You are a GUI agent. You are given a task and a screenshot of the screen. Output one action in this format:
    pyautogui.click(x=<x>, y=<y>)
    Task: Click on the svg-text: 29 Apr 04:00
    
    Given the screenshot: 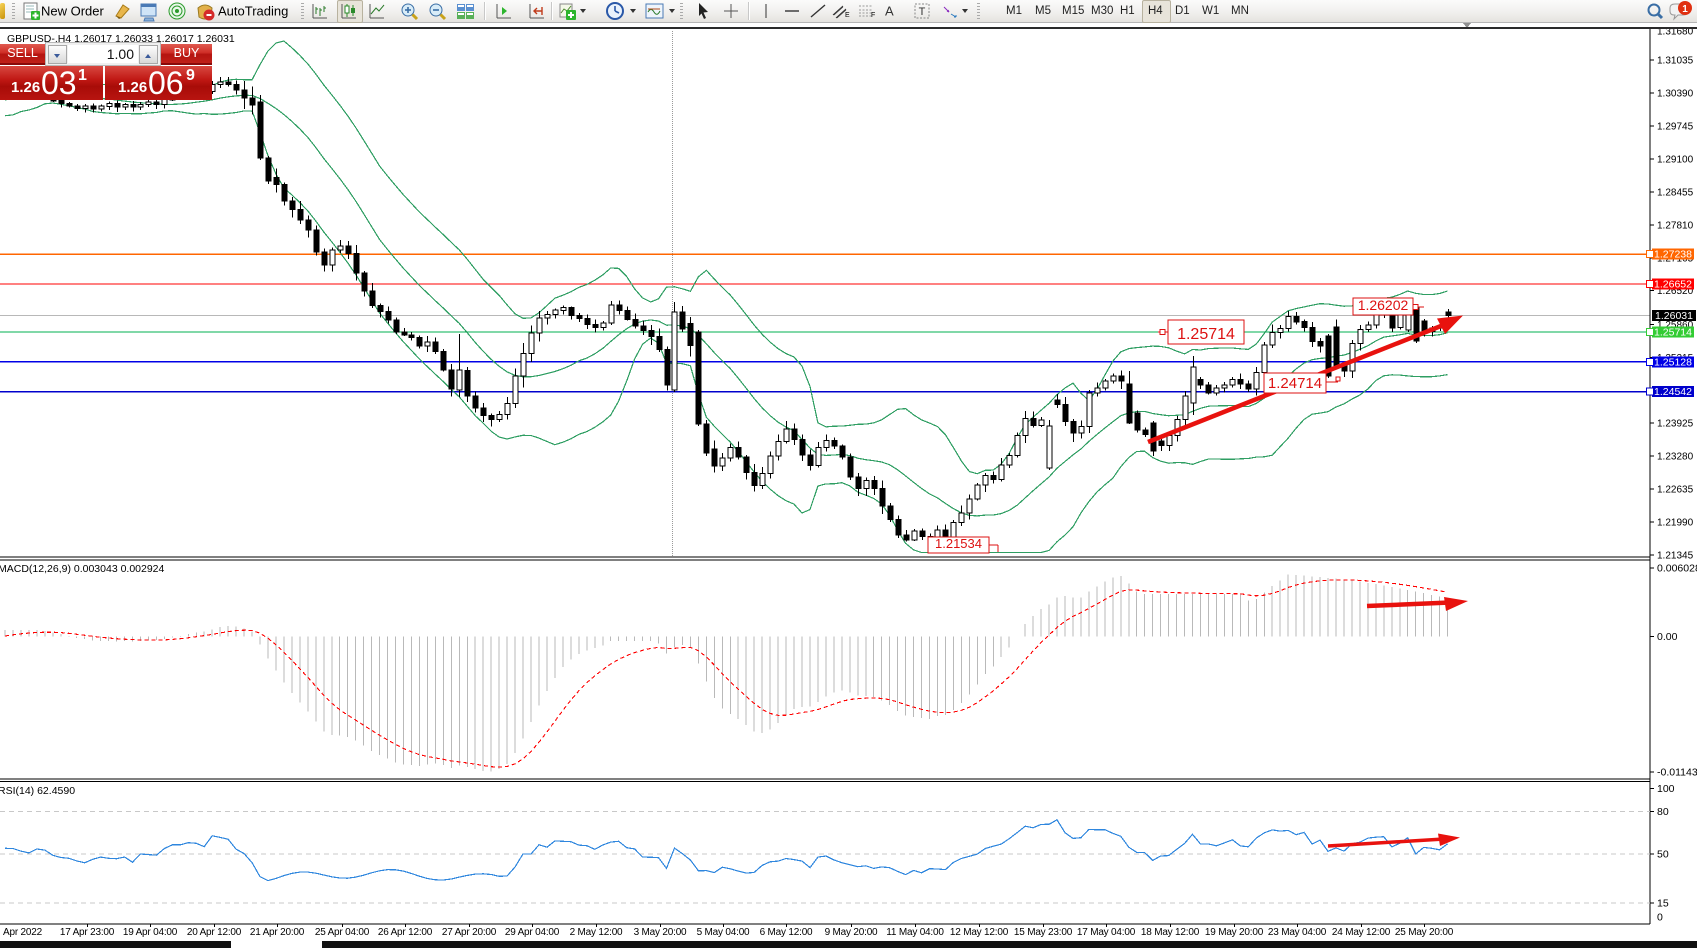 What is the action you would take?
    pyautogui.click(x=532, y=932)
    